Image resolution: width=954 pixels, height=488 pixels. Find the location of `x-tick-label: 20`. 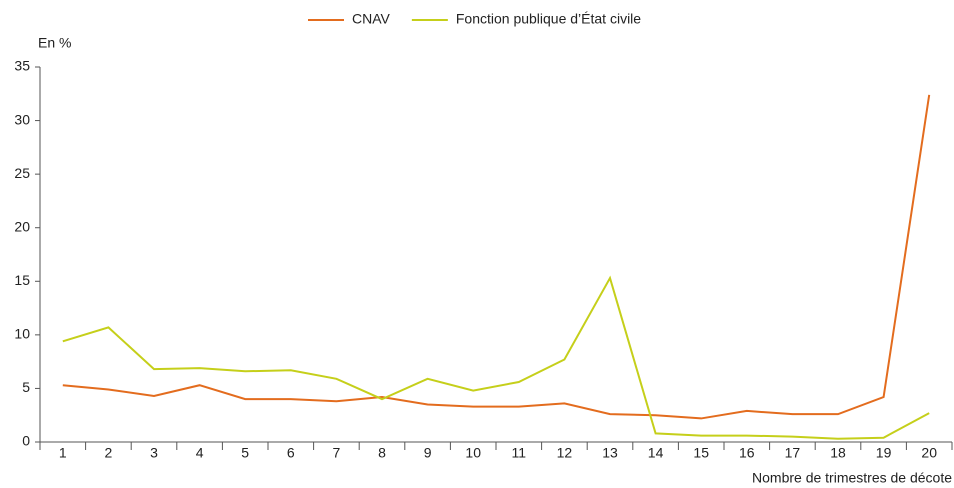

x-tick-label: 20 is located at coordinates (929, 453).